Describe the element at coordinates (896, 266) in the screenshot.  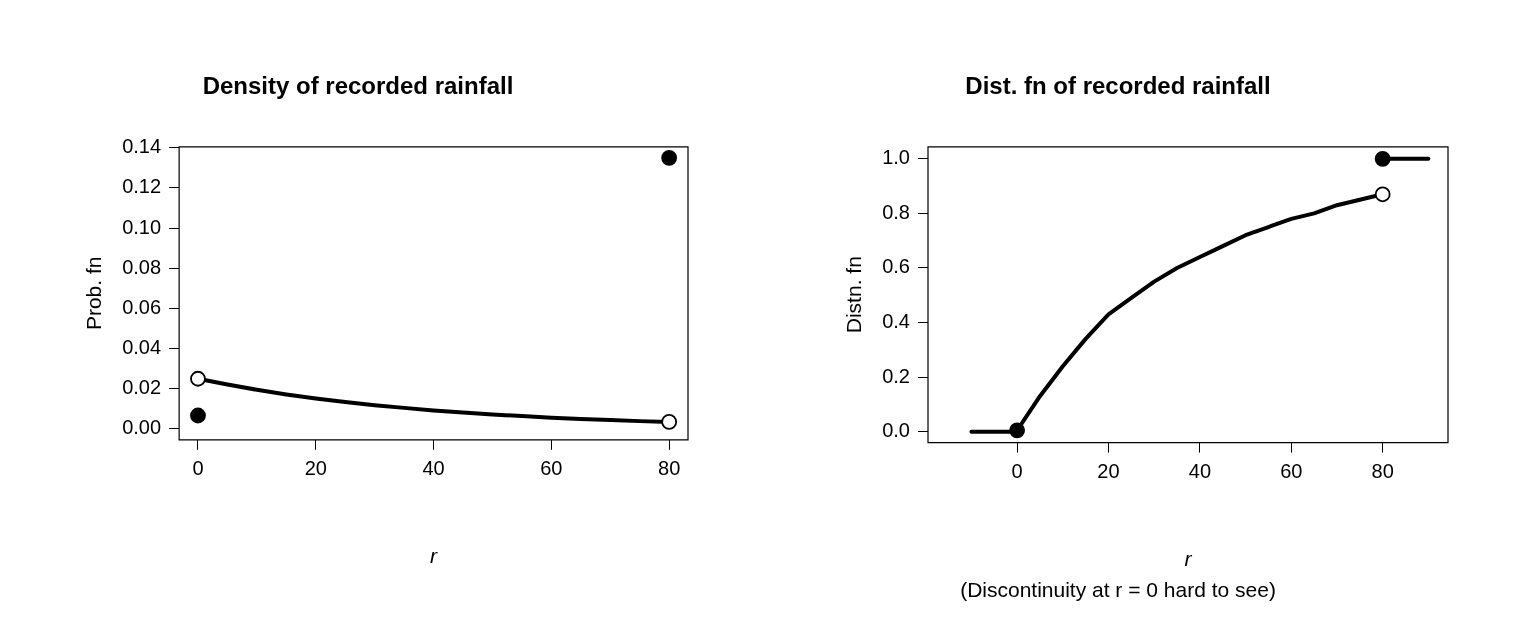
I see `y-tick-label: 0.6` at that location.